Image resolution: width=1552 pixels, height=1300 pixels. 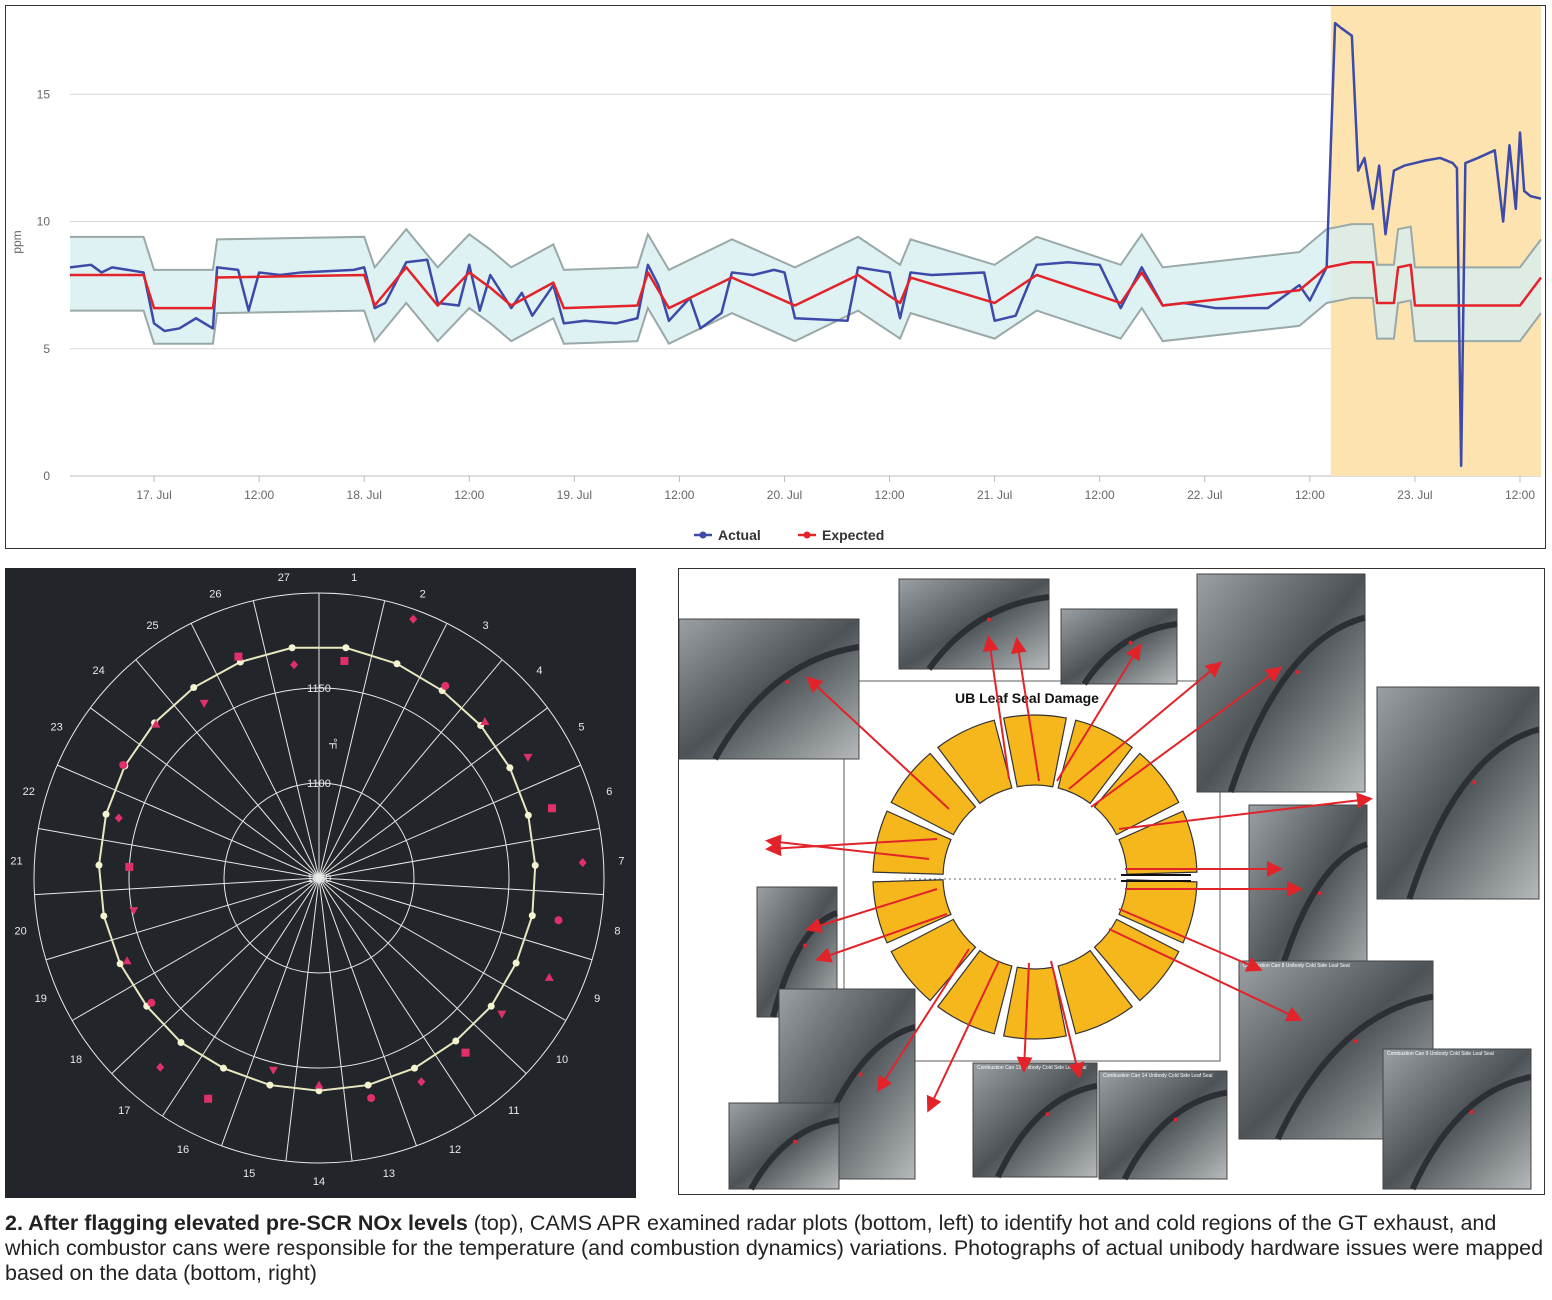 I want to click on can-label: 18, so click(x=76, y=1060).